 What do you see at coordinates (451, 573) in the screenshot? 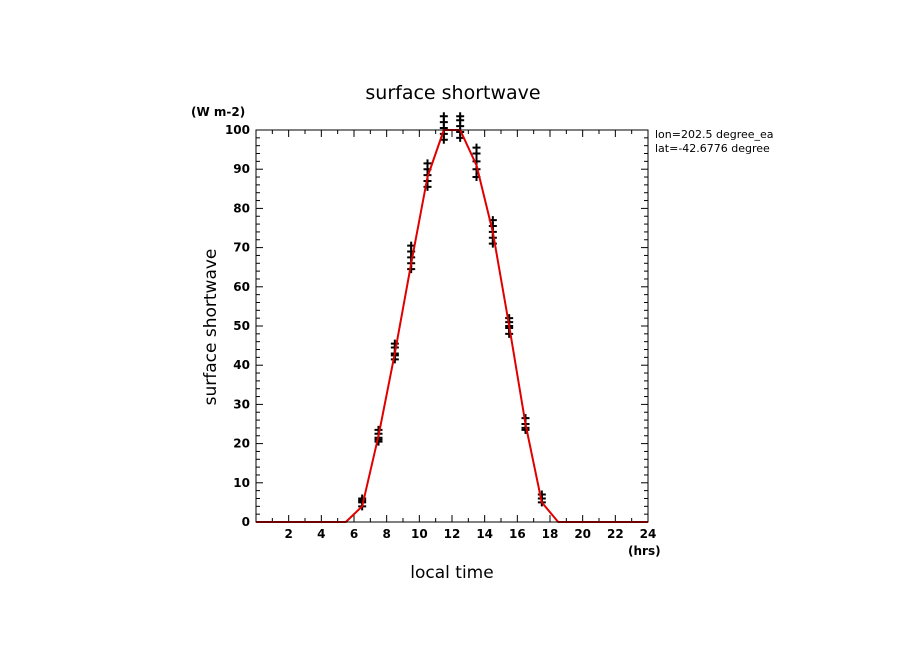
I see `x-axis-label: local time` at bounding box center [451, 573].